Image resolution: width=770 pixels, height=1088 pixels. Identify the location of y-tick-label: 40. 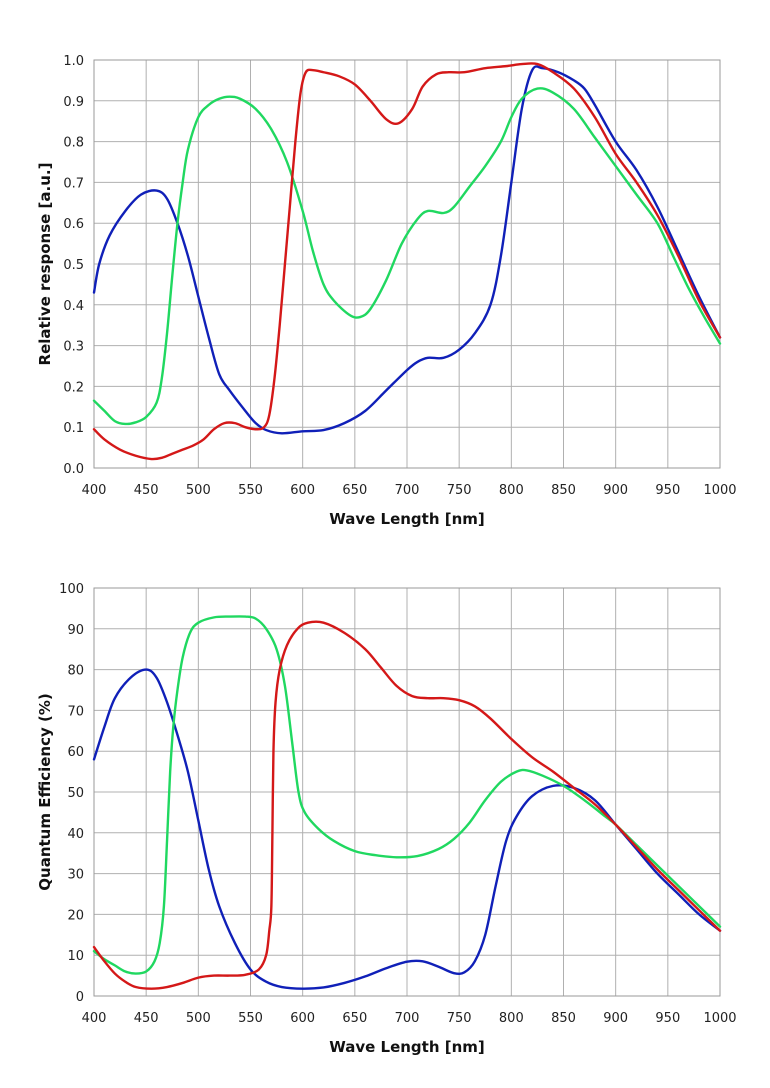
(75, 834).